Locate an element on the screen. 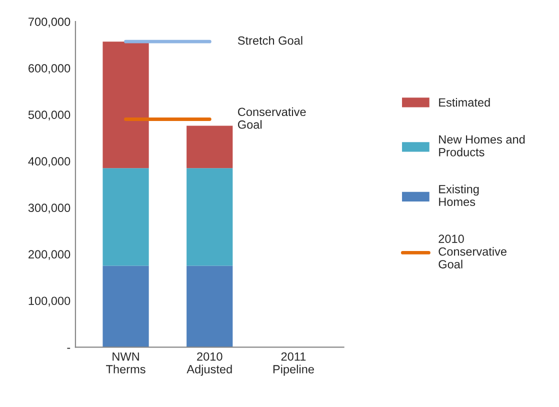 The image size is (559, 407). legend-label: New Homes and Products is located at coordinates (482, 145).